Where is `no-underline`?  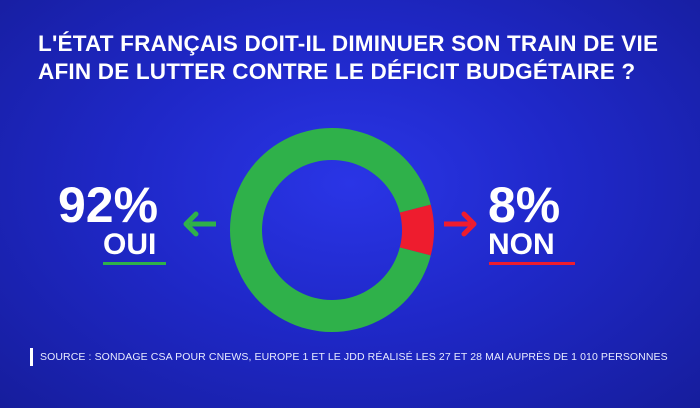
no-underline is located at coordinates (532, 263).